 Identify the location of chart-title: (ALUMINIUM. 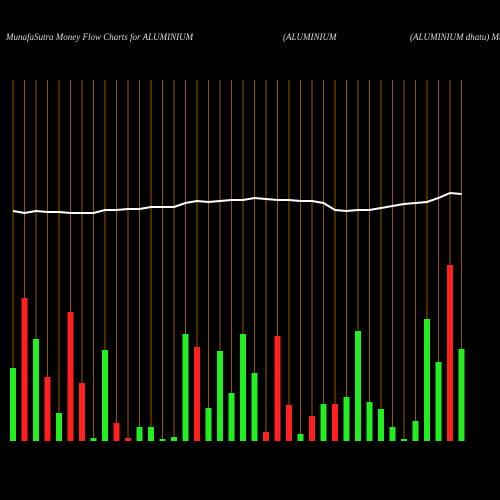
(310, 37).